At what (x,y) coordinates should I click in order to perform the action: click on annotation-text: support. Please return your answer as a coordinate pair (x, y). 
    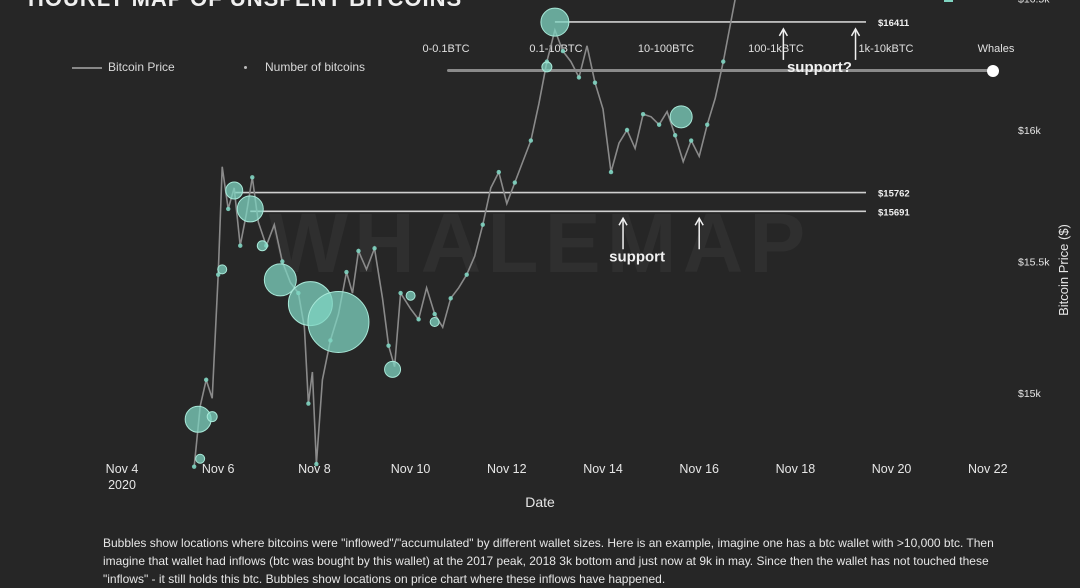
    Looking at the image, I should click on (637, 256).